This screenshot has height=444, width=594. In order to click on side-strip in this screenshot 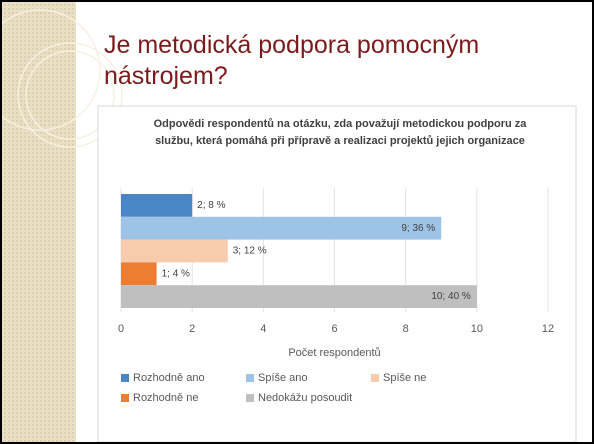, I will do `click(38, 222)`.